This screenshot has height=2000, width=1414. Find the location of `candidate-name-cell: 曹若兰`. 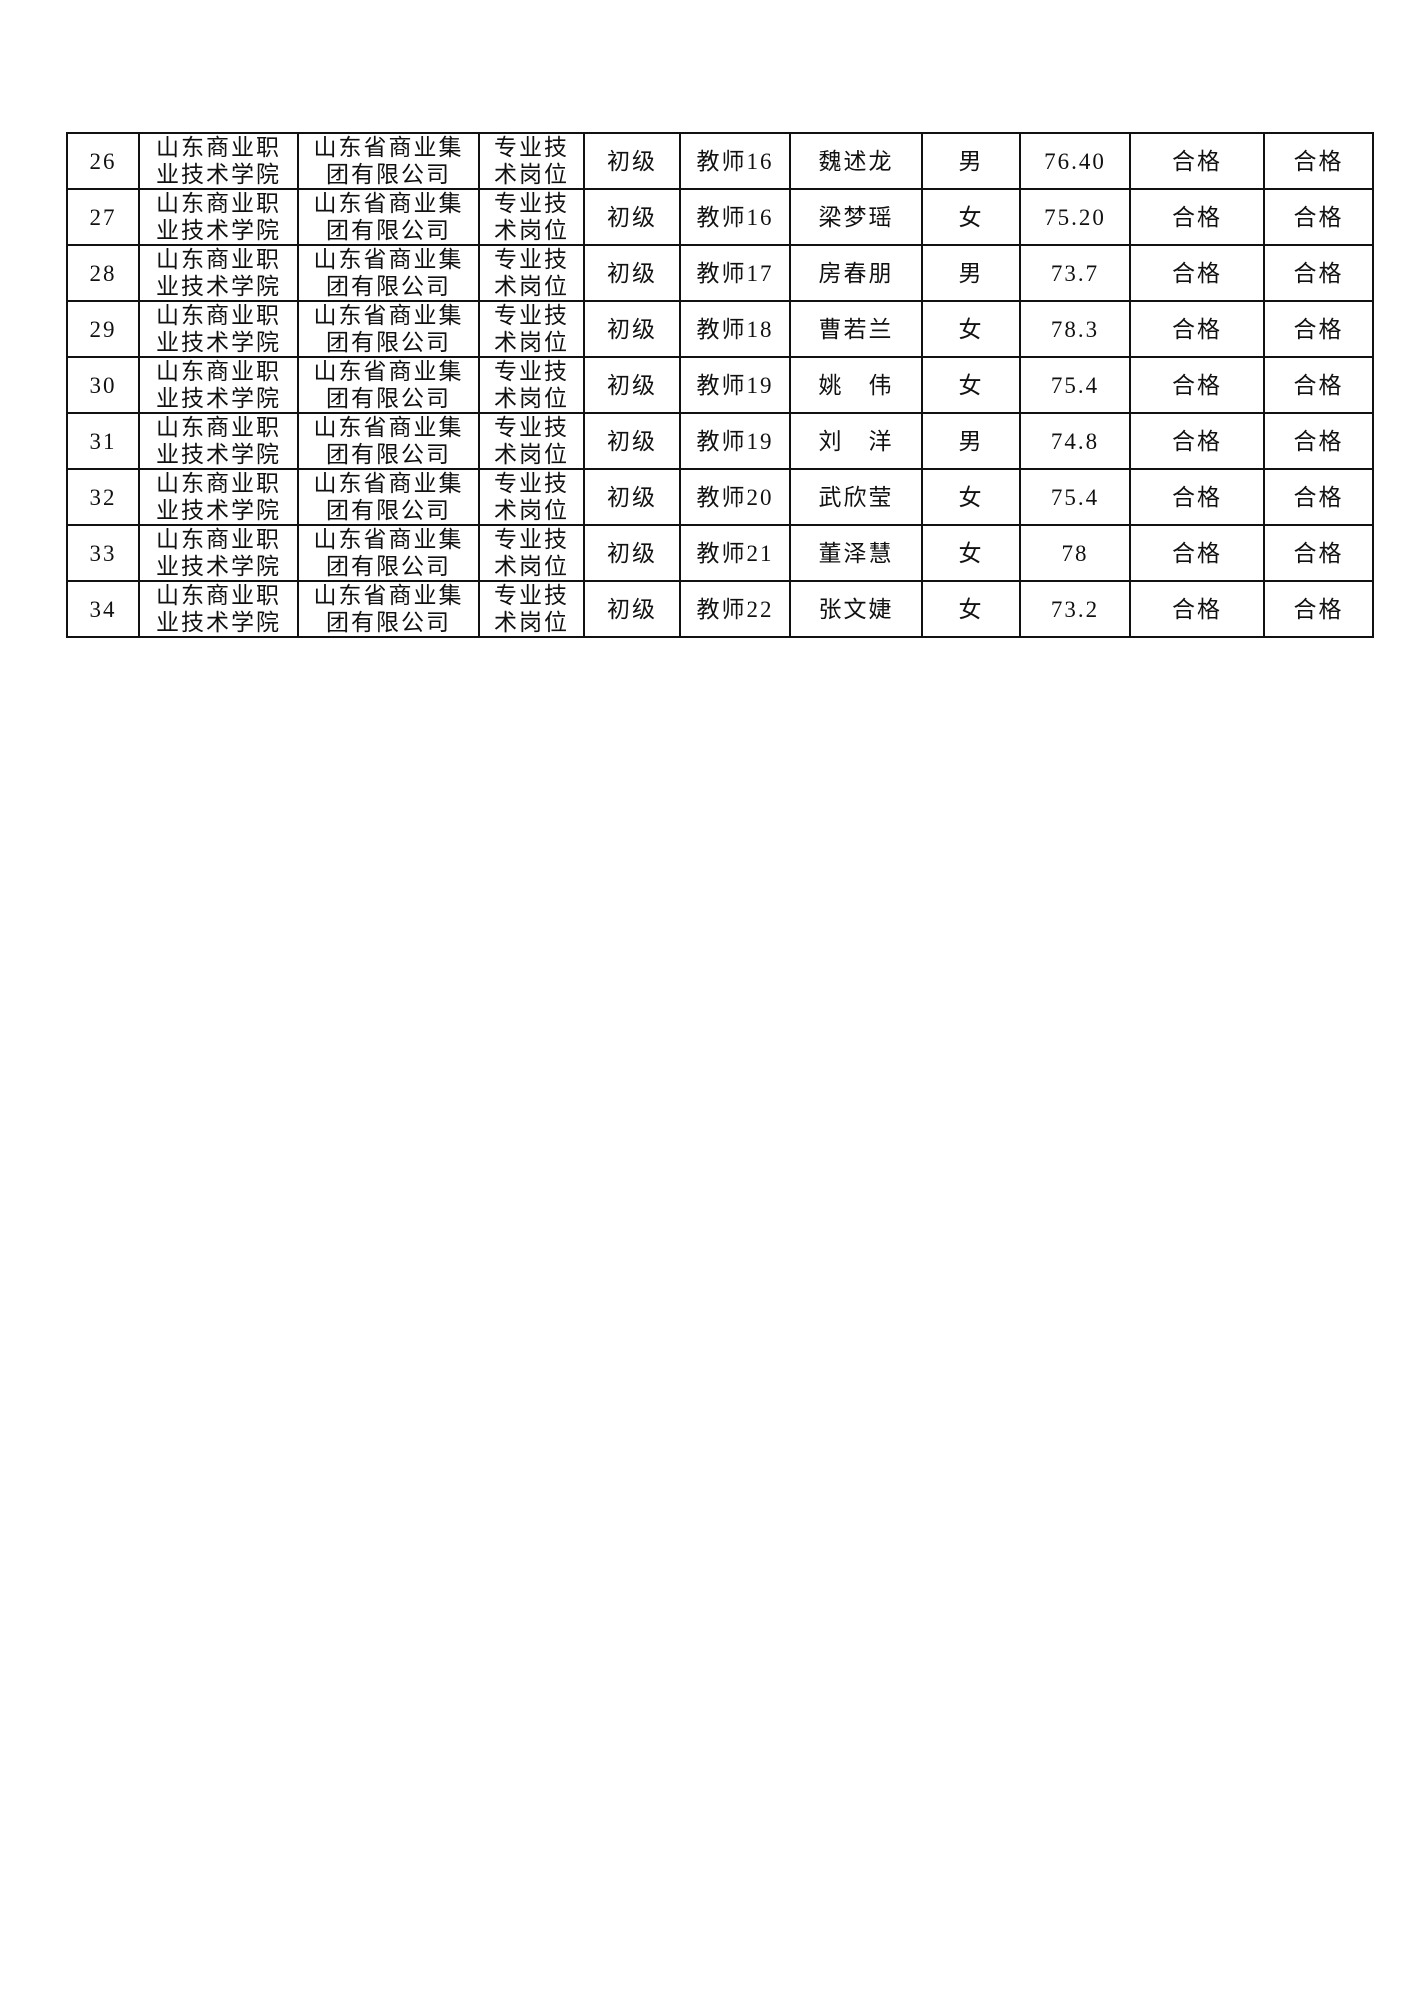

candidate-name-cell: 曹若兰 is located at coordinates (856, 329).